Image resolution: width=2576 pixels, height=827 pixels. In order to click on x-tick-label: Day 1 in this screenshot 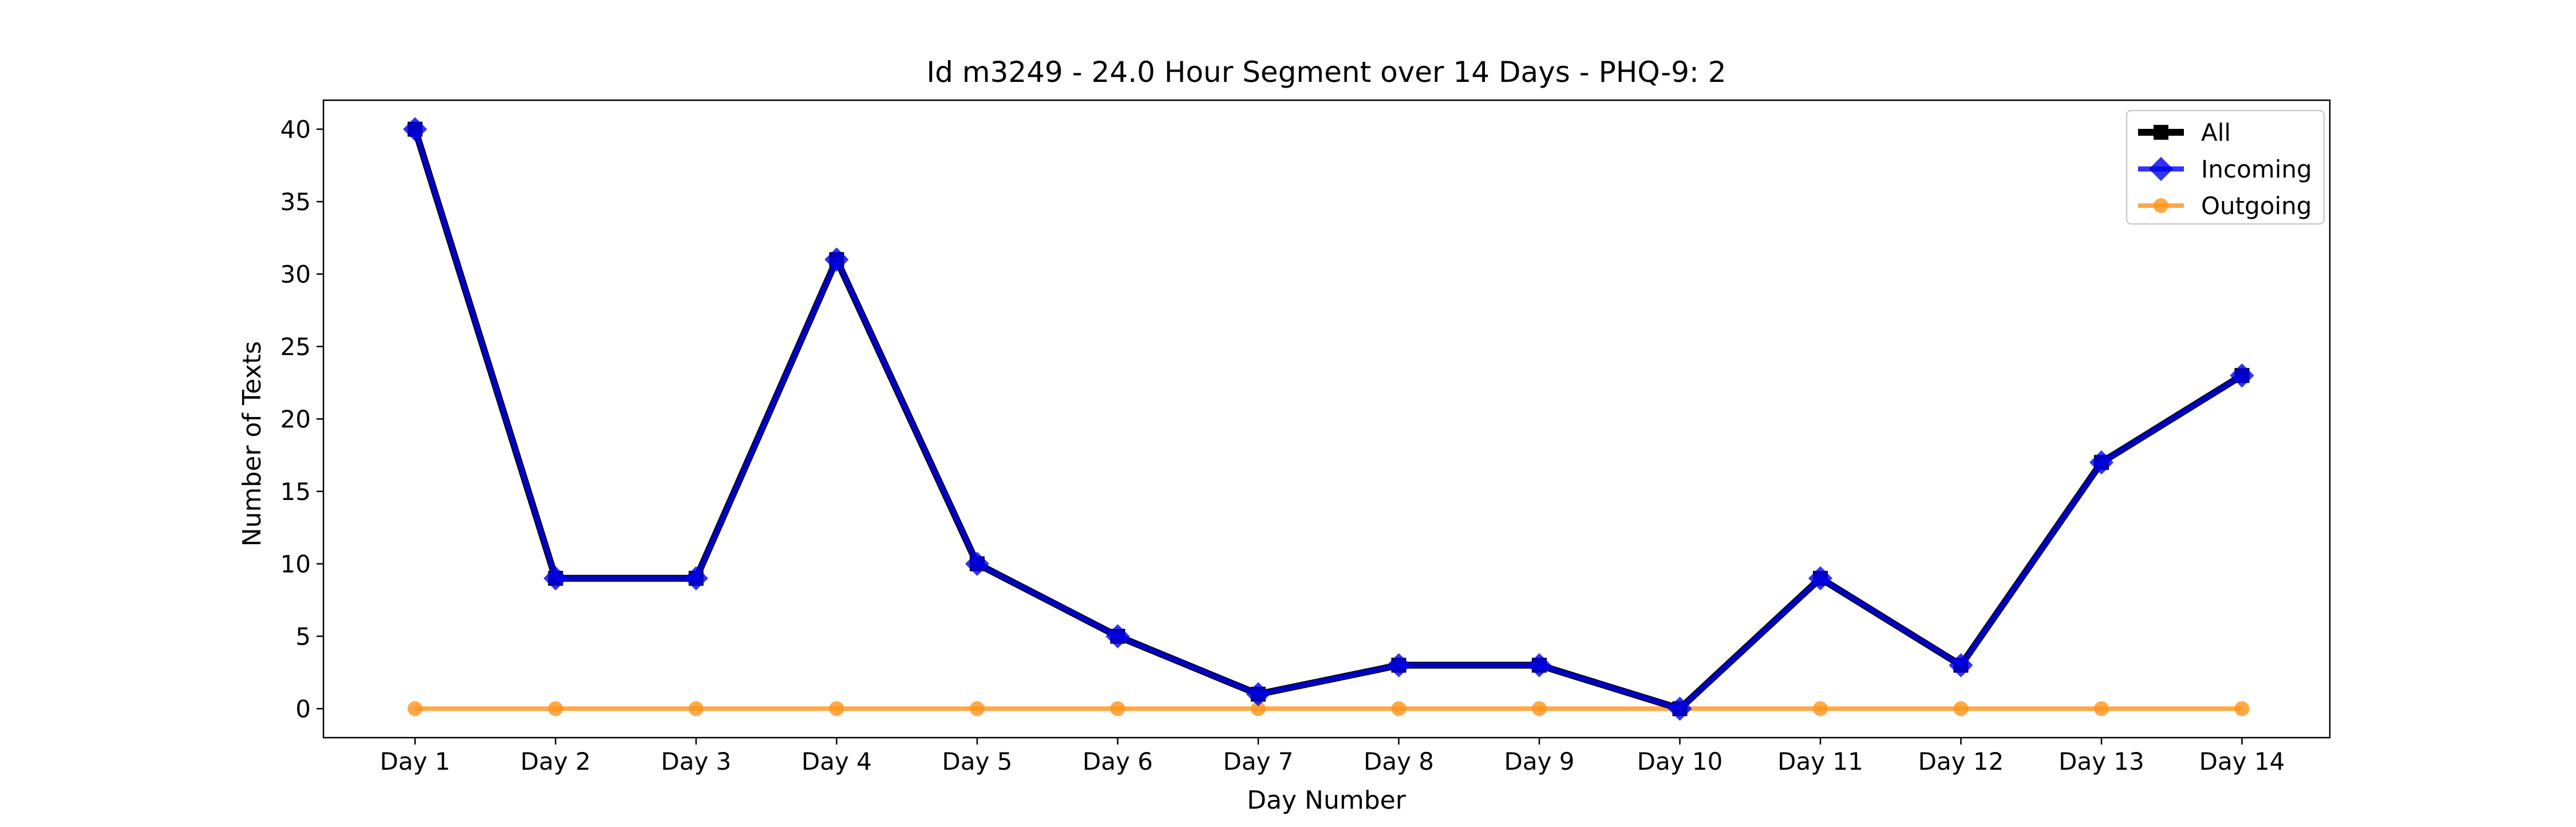, I will do `click(415, 761)`.